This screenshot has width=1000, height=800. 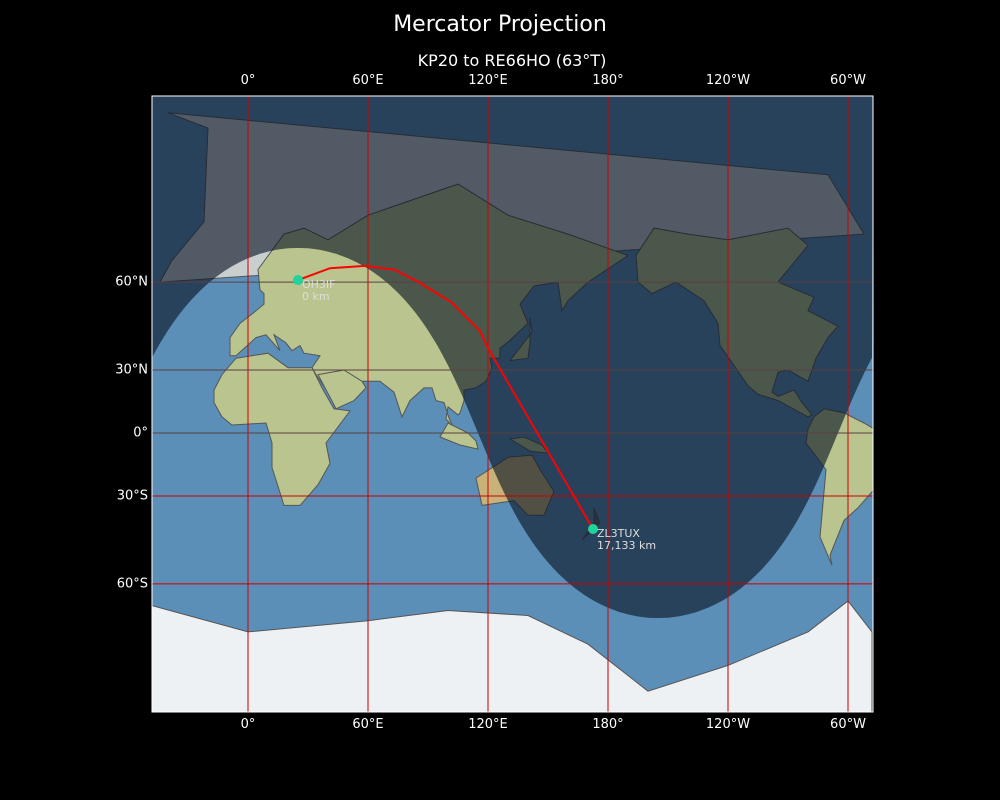 What do you see at coordinates (342, 389) in the screenshot?
I see `arabia` at bounding box center [342, 389].